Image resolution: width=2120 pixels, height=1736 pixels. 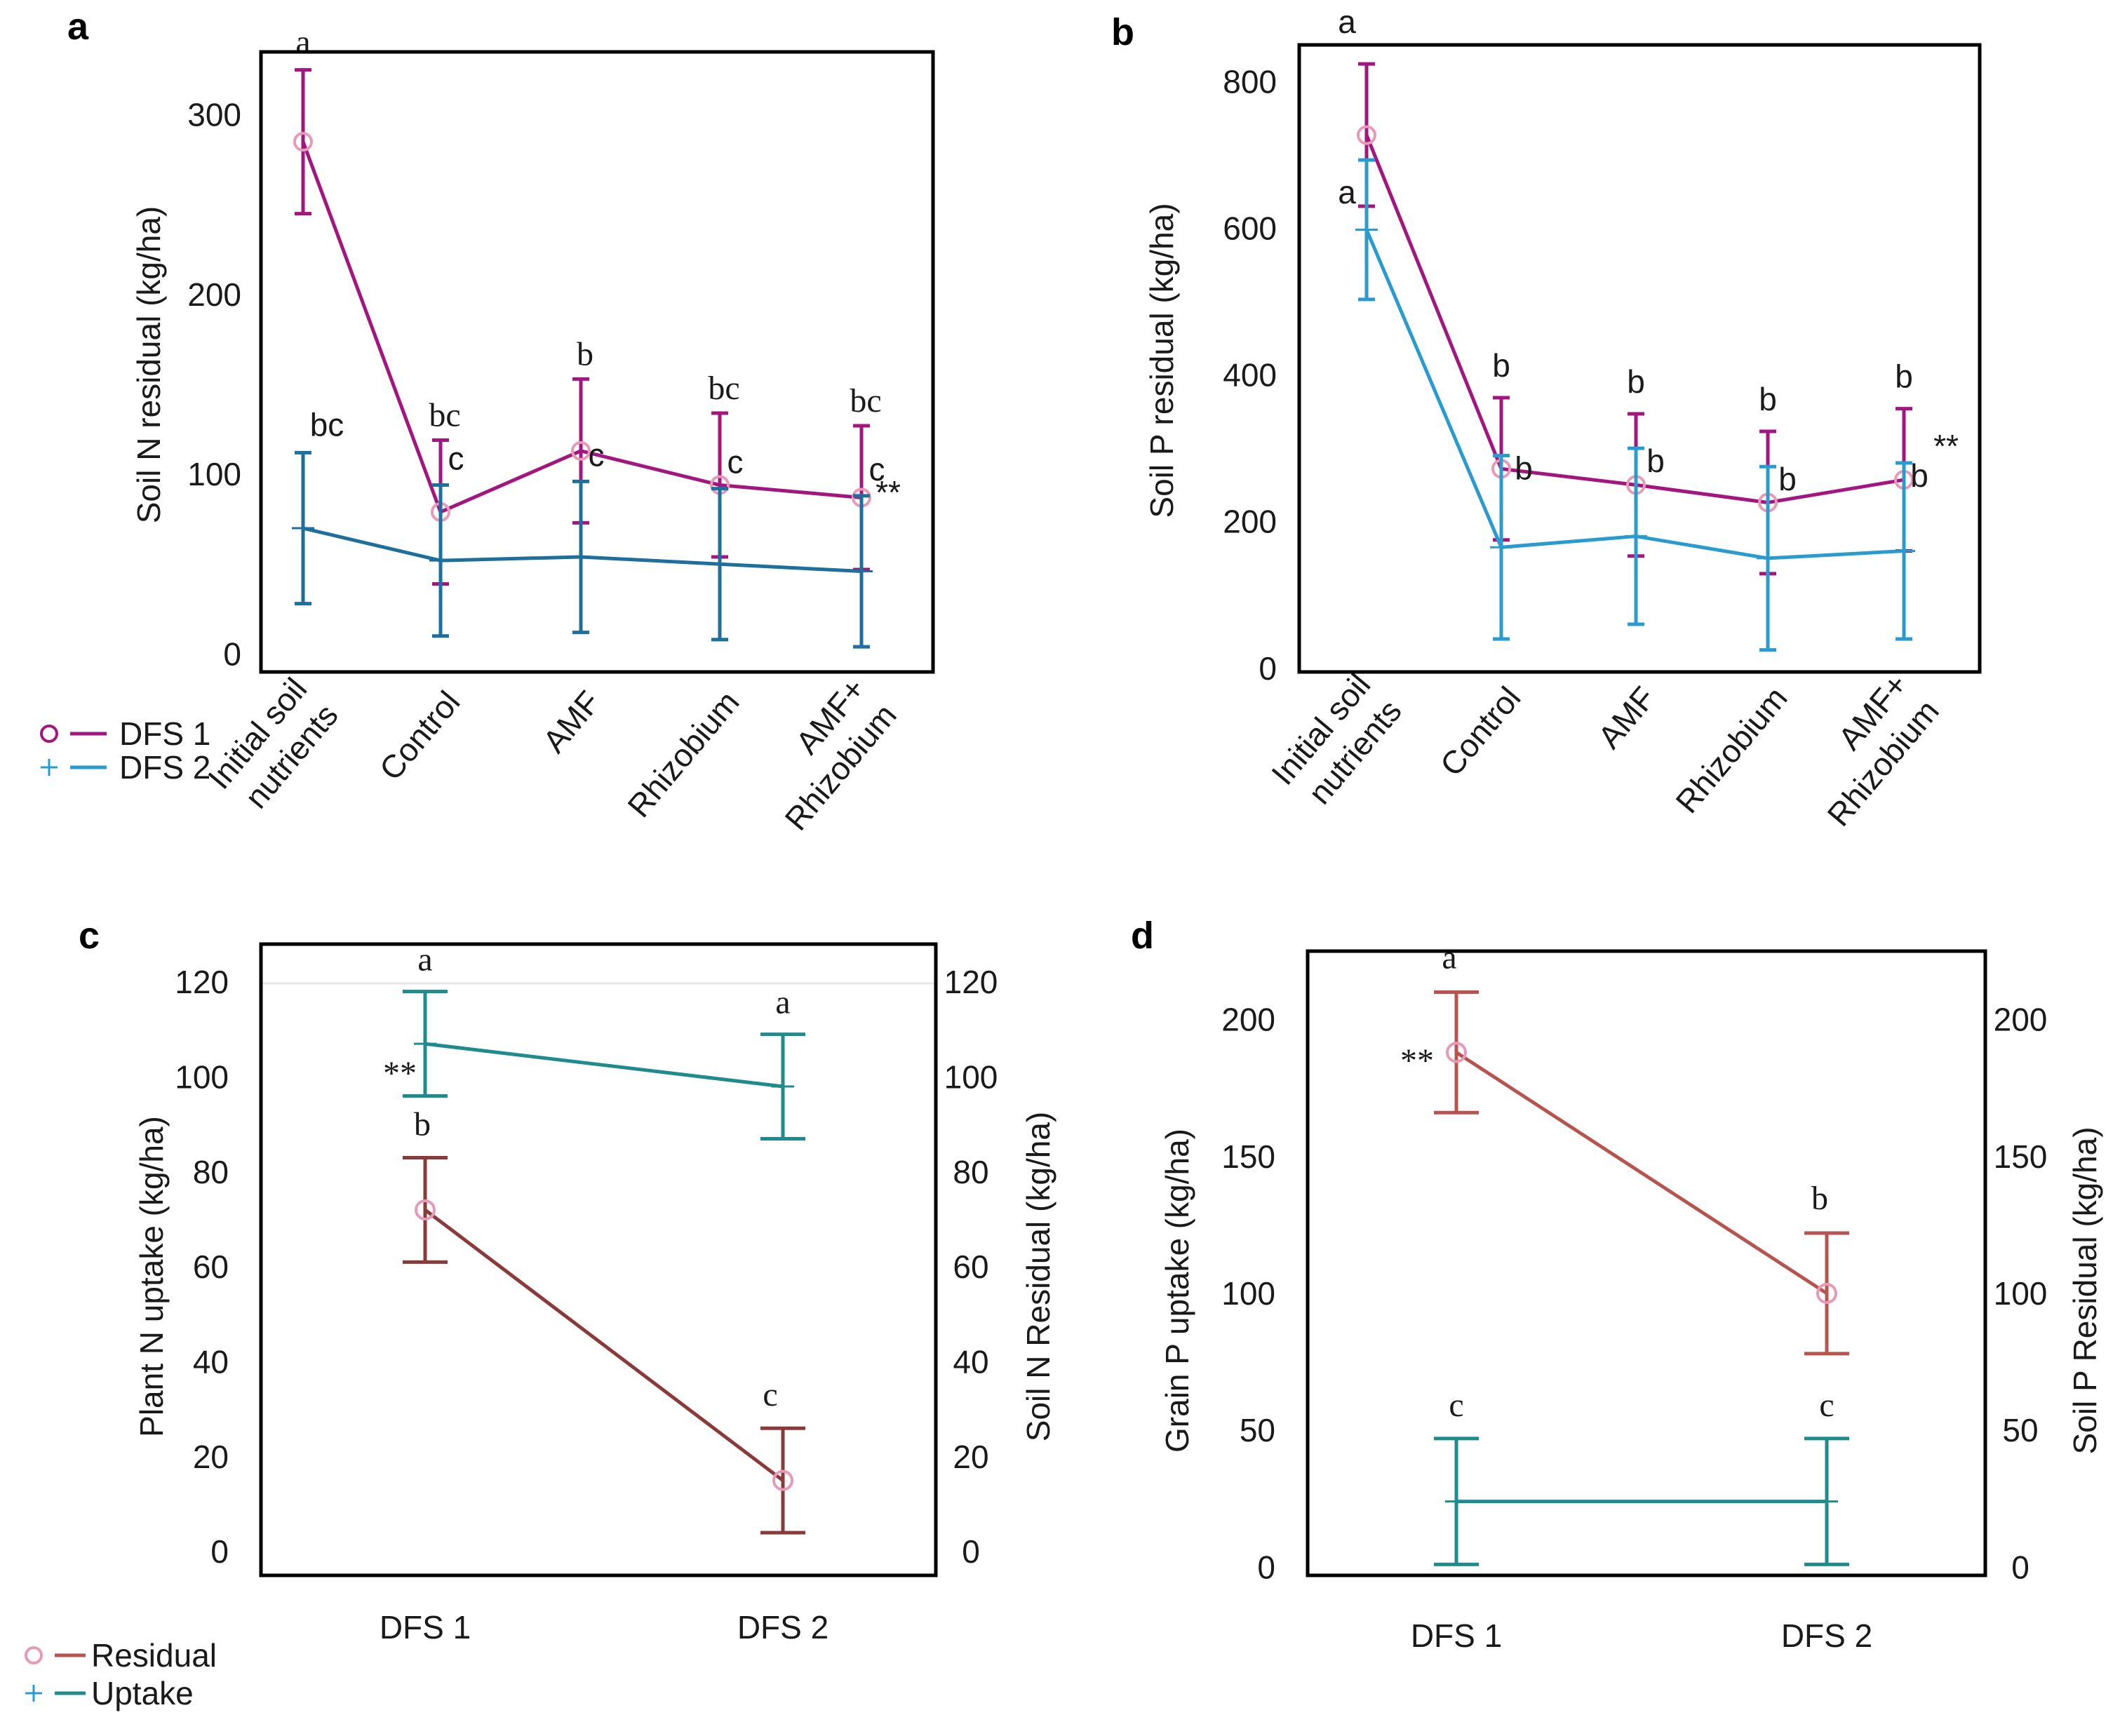 What do you see at coordinates (202, 982) in the screenshot?
I see `y-tick-label: 120` at bounding box center [202, 982].